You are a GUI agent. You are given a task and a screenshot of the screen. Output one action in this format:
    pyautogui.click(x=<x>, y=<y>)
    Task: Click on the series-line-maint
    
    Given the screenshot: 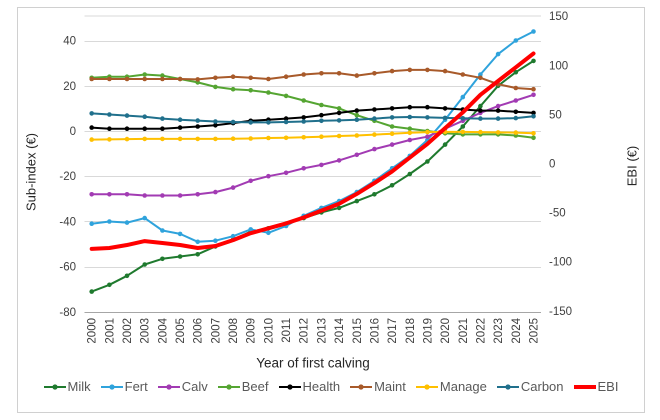 What is the action you would take?
    pyautogui.click(x=312, y=79)
    